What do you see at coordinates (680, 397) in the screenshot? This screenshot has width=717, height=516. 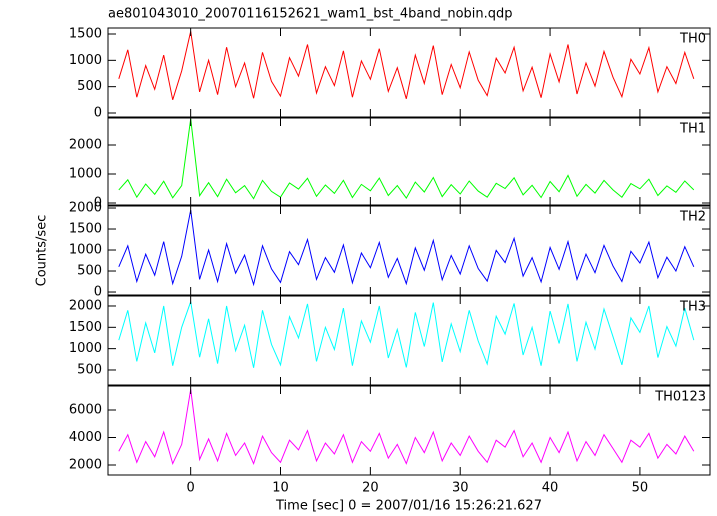 I see `panel-label: TH0123` at bounding box center [680, 397].